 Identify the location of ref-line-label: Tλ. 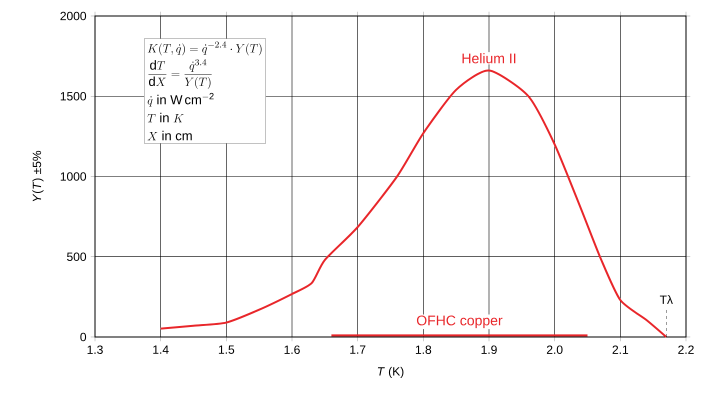
(666, 299).